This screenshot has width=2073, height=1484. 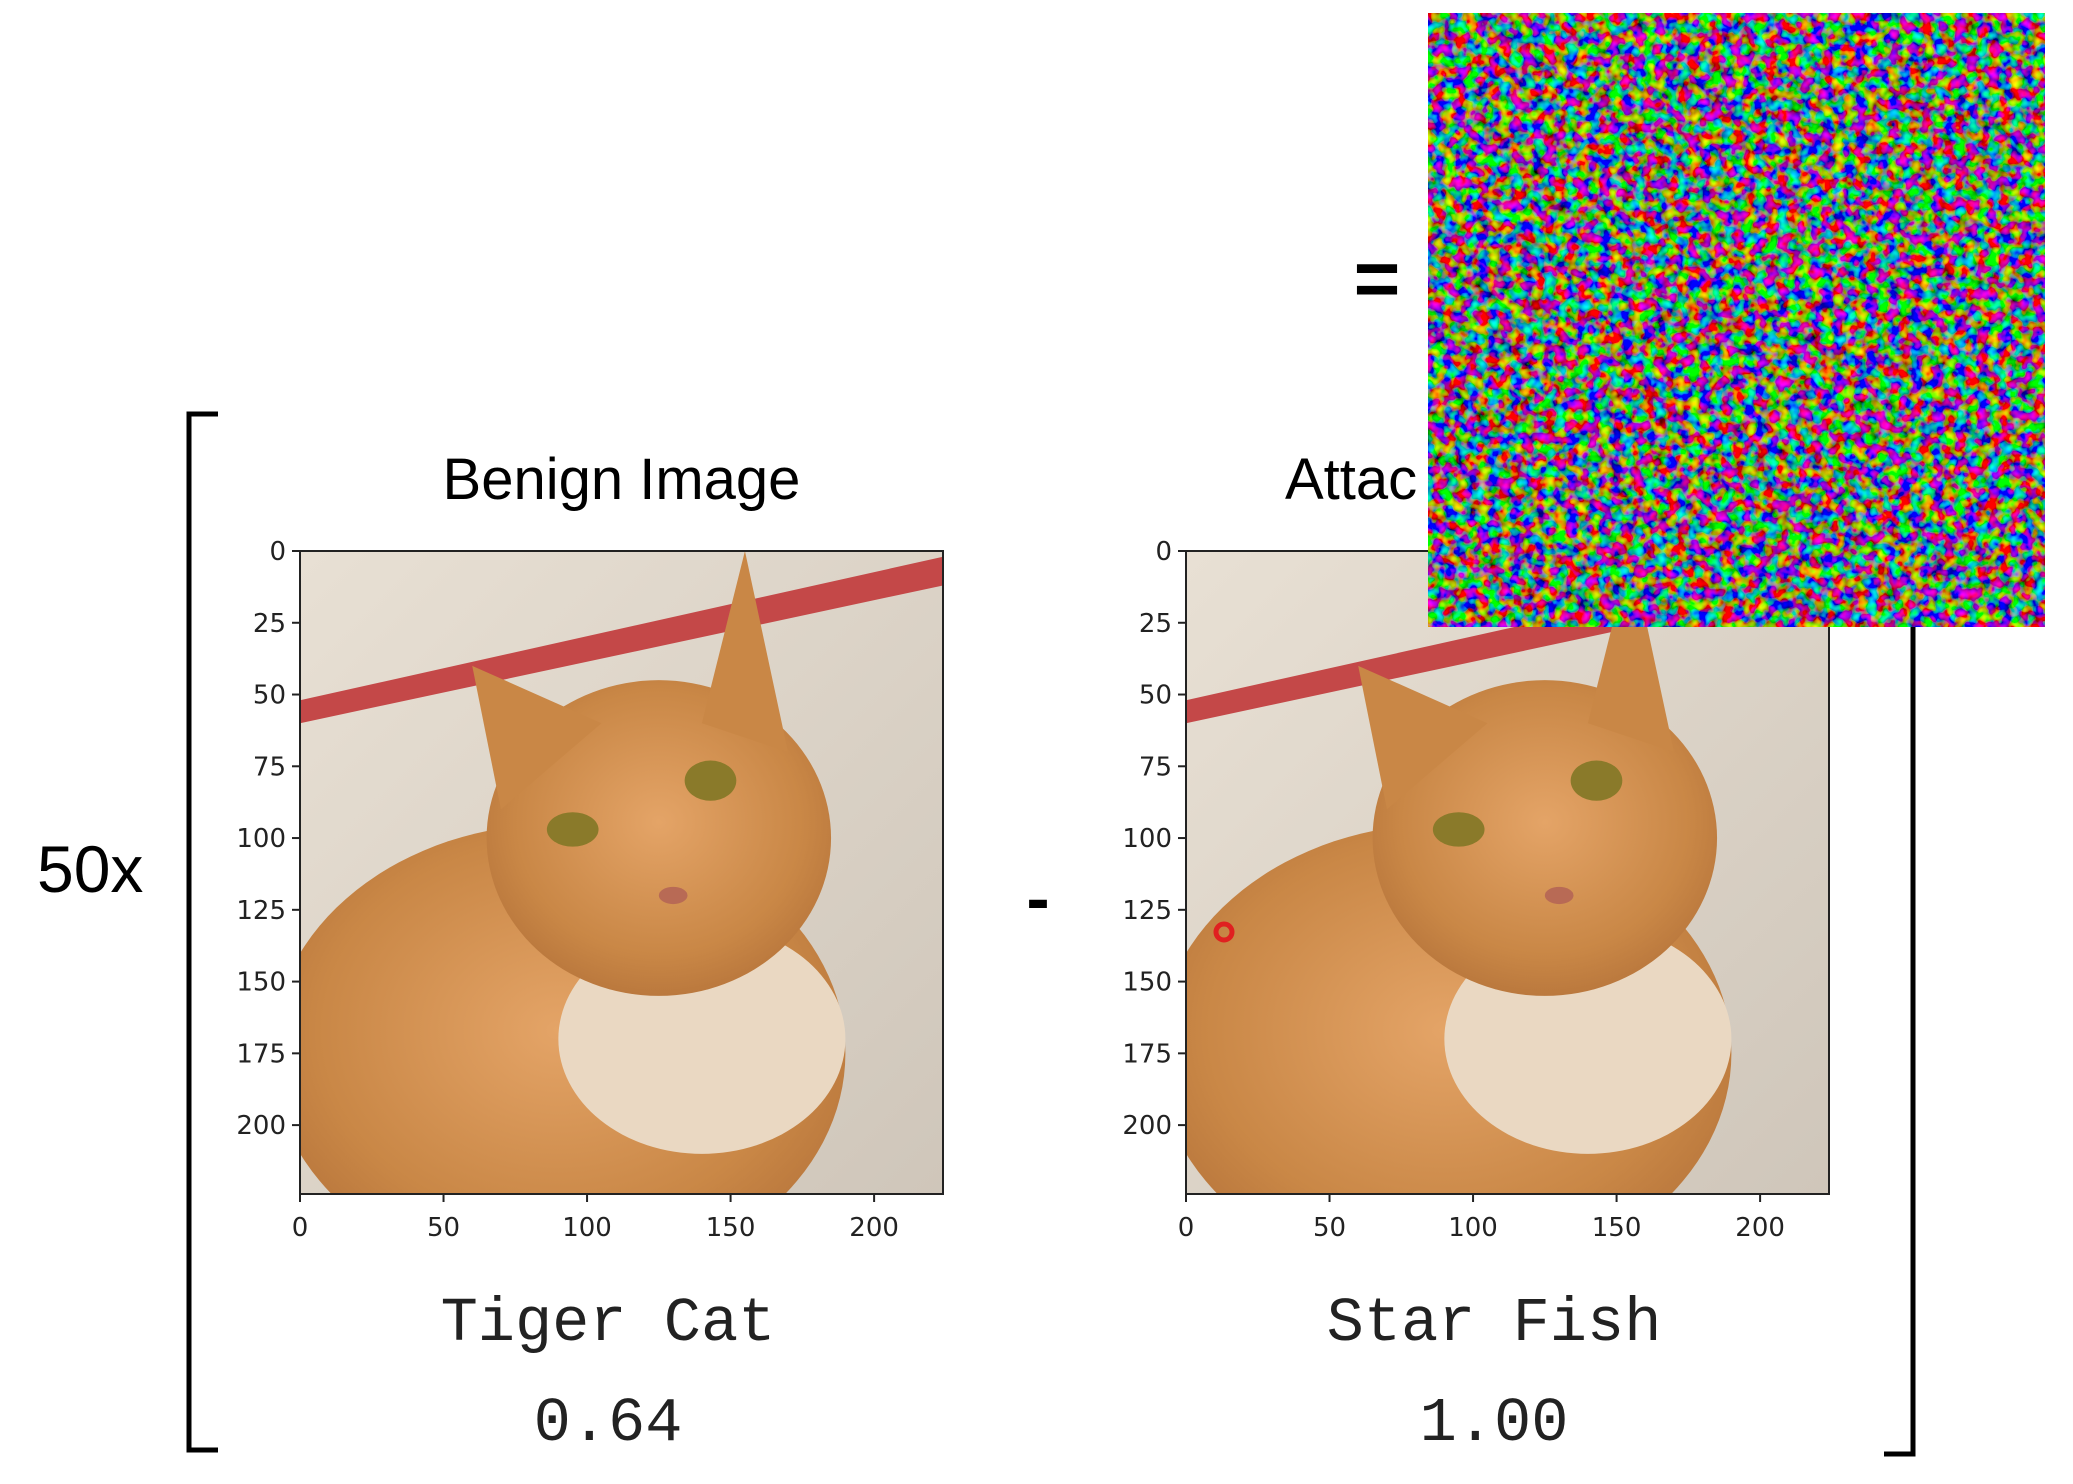 What do you see at coordinates (608, 1423) in the screenshot?
I see `confidence: 0.64` at bounding box center [608, 1423].